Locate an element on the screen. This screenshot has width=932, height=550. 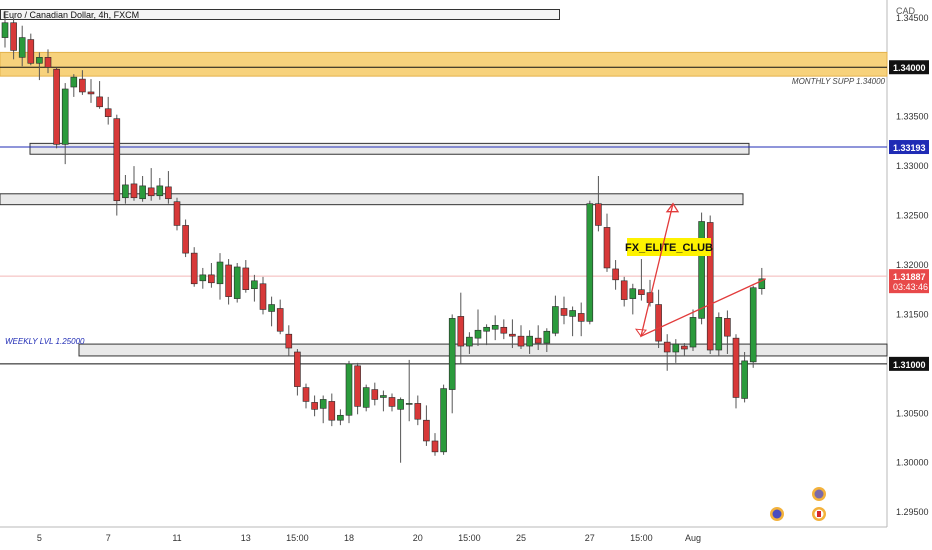
price-badge-134000-bg is located at coordinates (909, 67).